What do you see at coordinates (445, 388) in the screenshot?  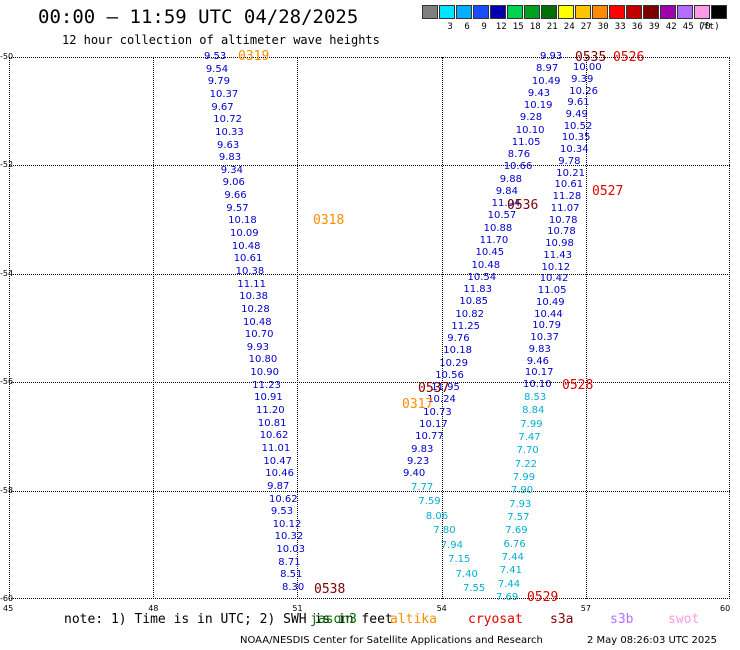 I see `wave-height-value: 11.95` at bounding box center [445, 388].